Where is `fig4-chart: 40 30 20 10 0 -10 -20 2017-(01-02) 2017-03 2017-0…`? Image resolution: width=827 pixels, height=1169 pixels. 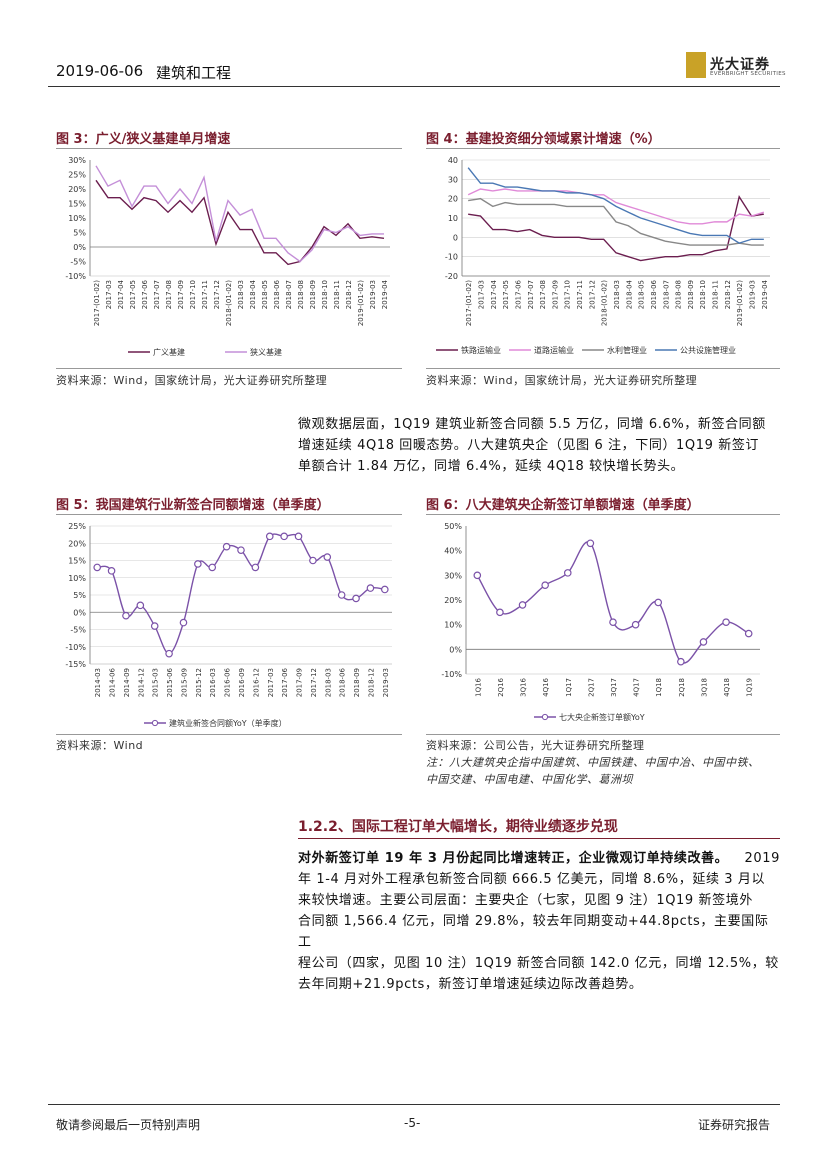
fig4-chart: 40 30 20 10 0 -10 -20 2017-(01-02) 2017-03 2017-0… is located at coordinates (603, 255).